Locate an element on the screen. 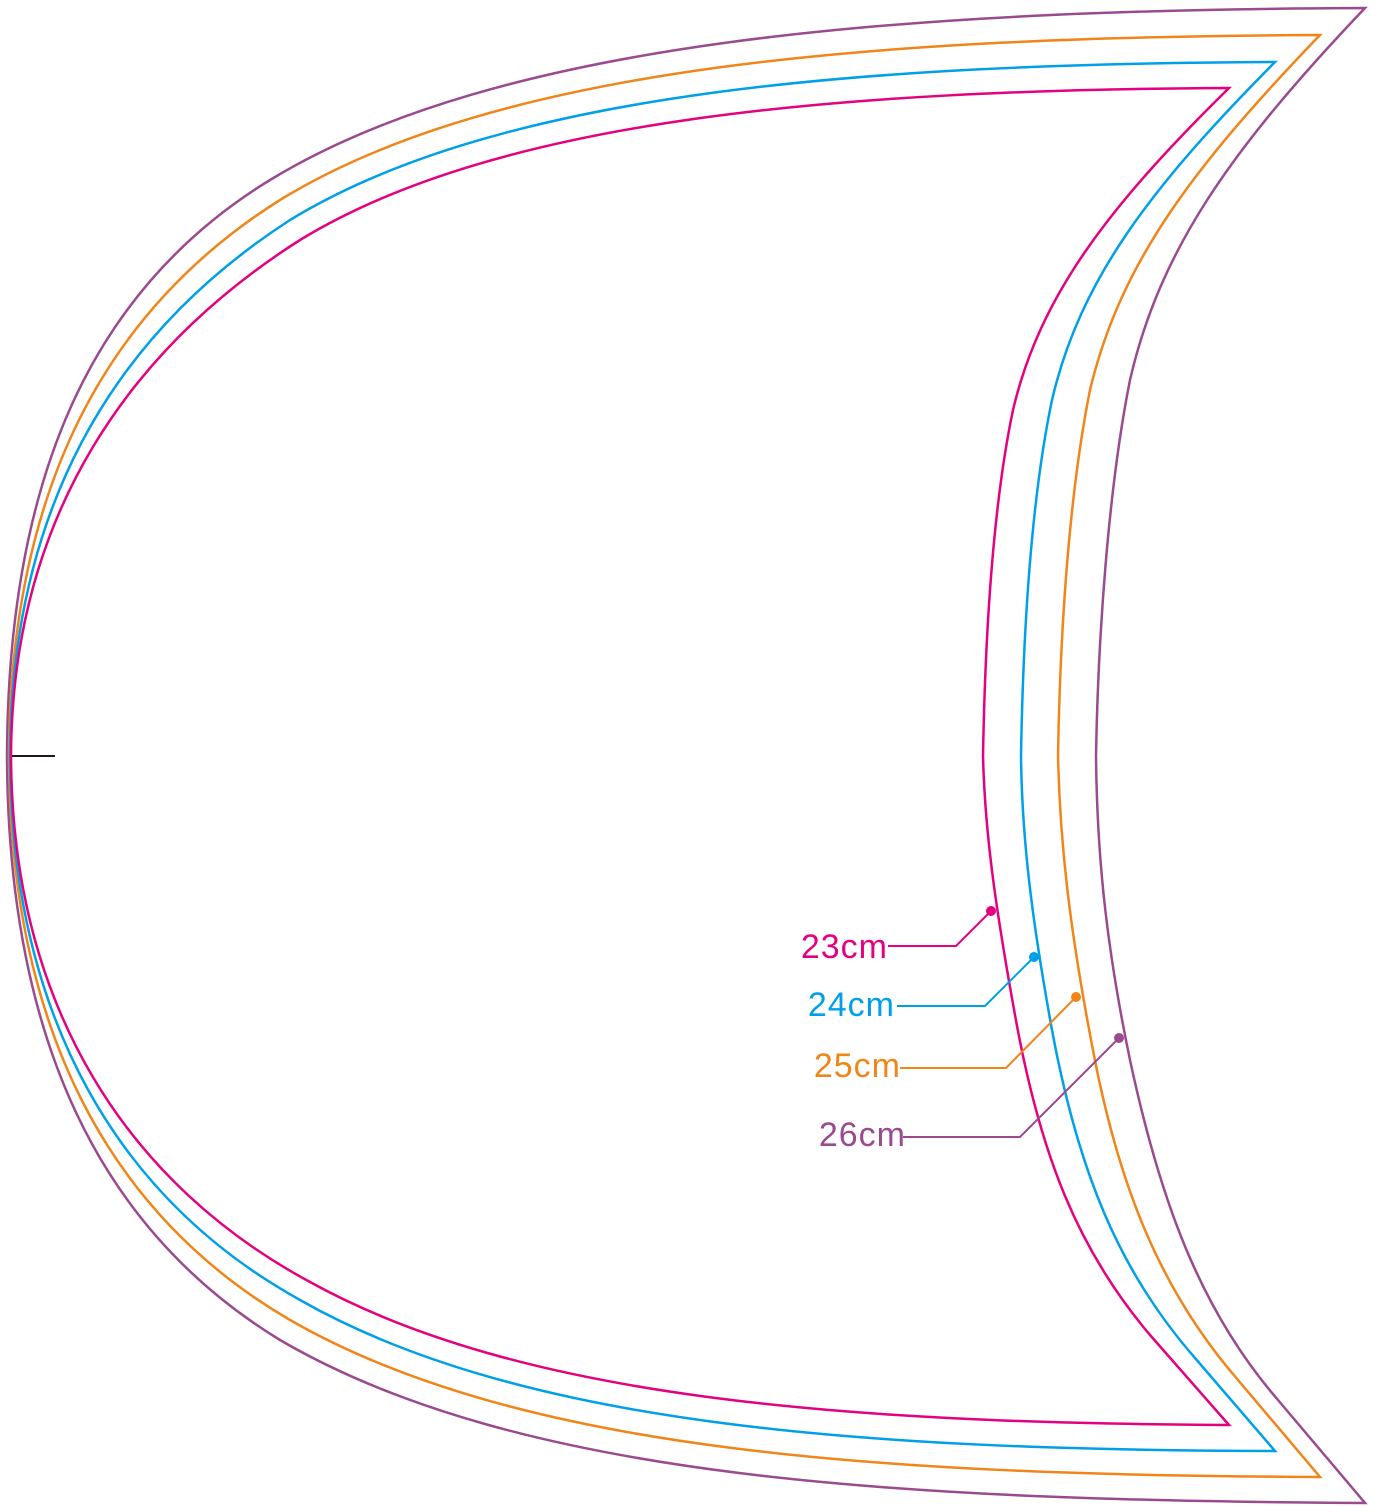 The image size is (1381, 1506). marker-dot-24cm is located at coordinates (1034, 957).